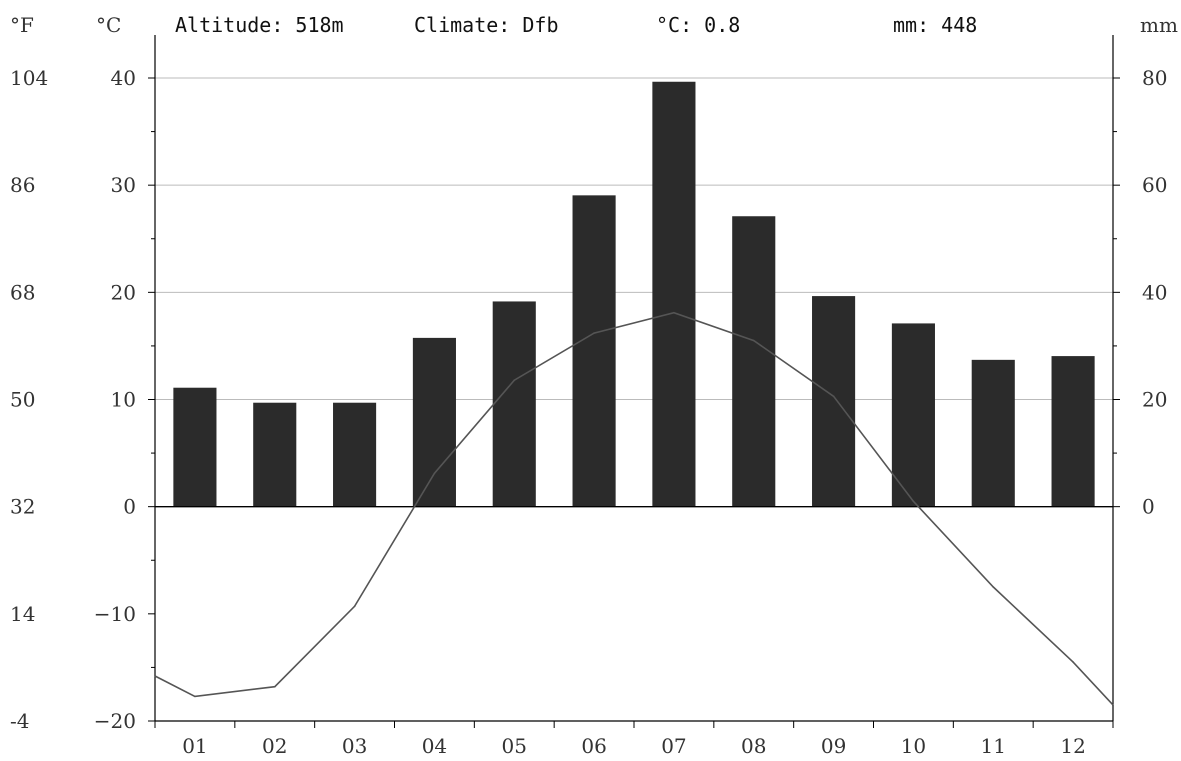 This screenshot has height=761, width=1181. I want to click on mm-tick-label: 0, so click(1148, 507).